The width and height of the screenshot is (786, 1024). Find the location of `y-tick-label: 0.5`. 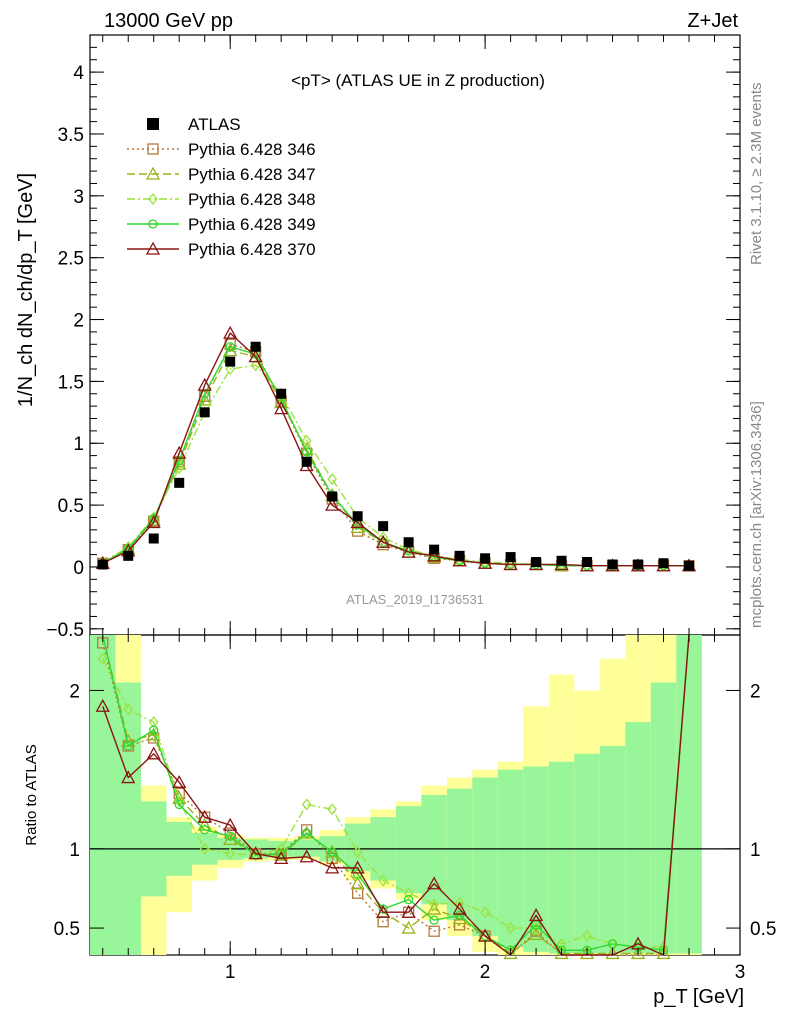

y-tick-label: 0.5 is located at coordinates (71, 506).